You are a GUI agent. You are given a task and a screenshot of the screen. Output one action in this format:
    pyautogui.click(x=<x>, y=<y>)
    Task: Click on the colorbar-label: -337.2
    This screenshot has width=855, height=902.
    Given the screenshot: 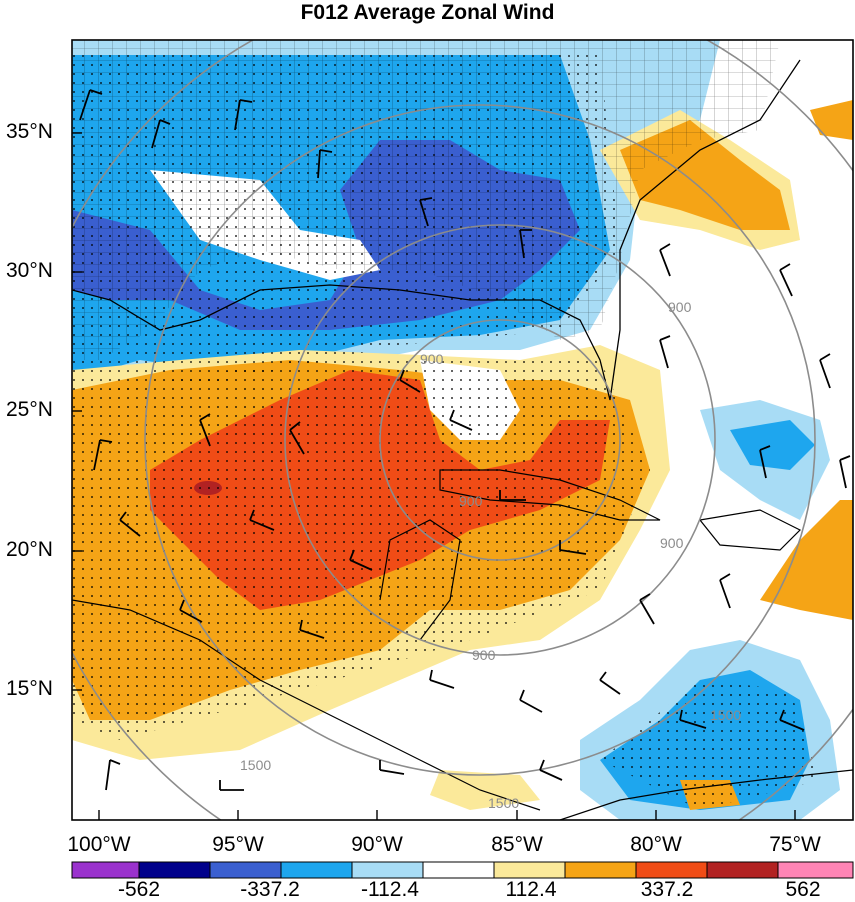 What is the action you would take?
    pyautogui.click(x=270, y=889)
    